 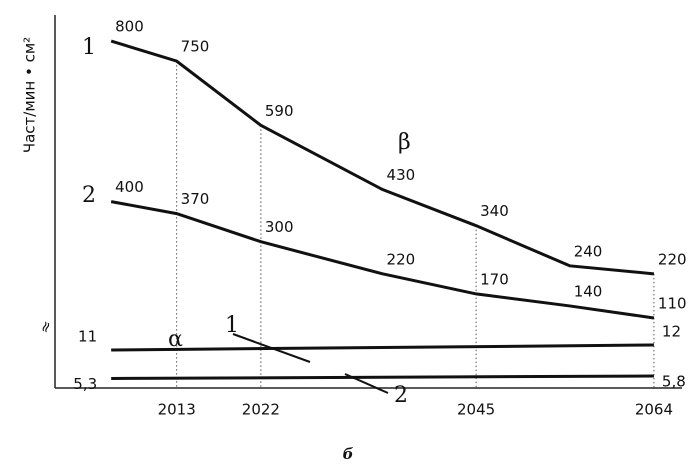 I want to click on annotation: β, so click(x=404, y=142).